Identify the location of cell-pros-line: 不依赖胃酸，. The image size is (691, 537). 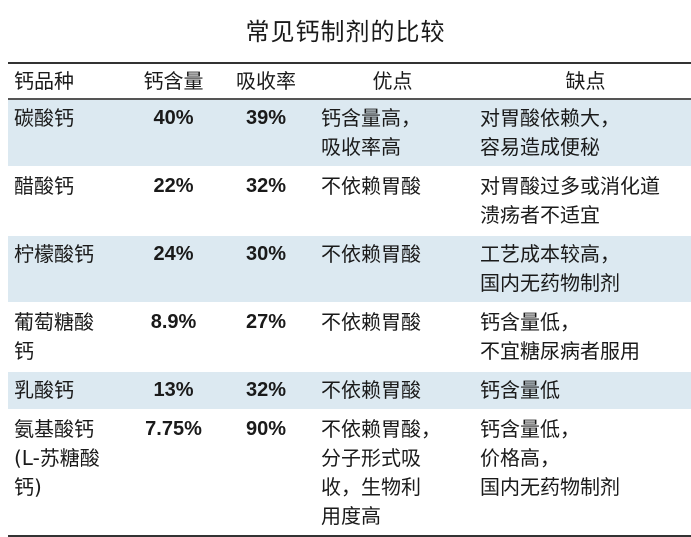
(381, 429).